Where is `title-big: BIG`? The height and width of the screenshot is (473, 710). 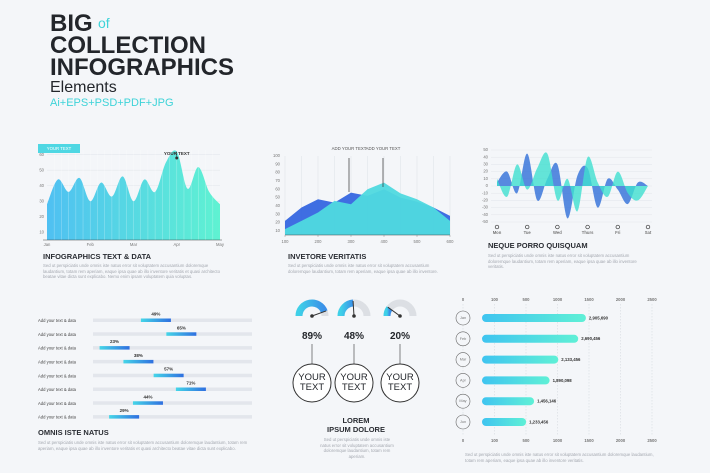 title-big: BIG is located at coordinates (71, 23).